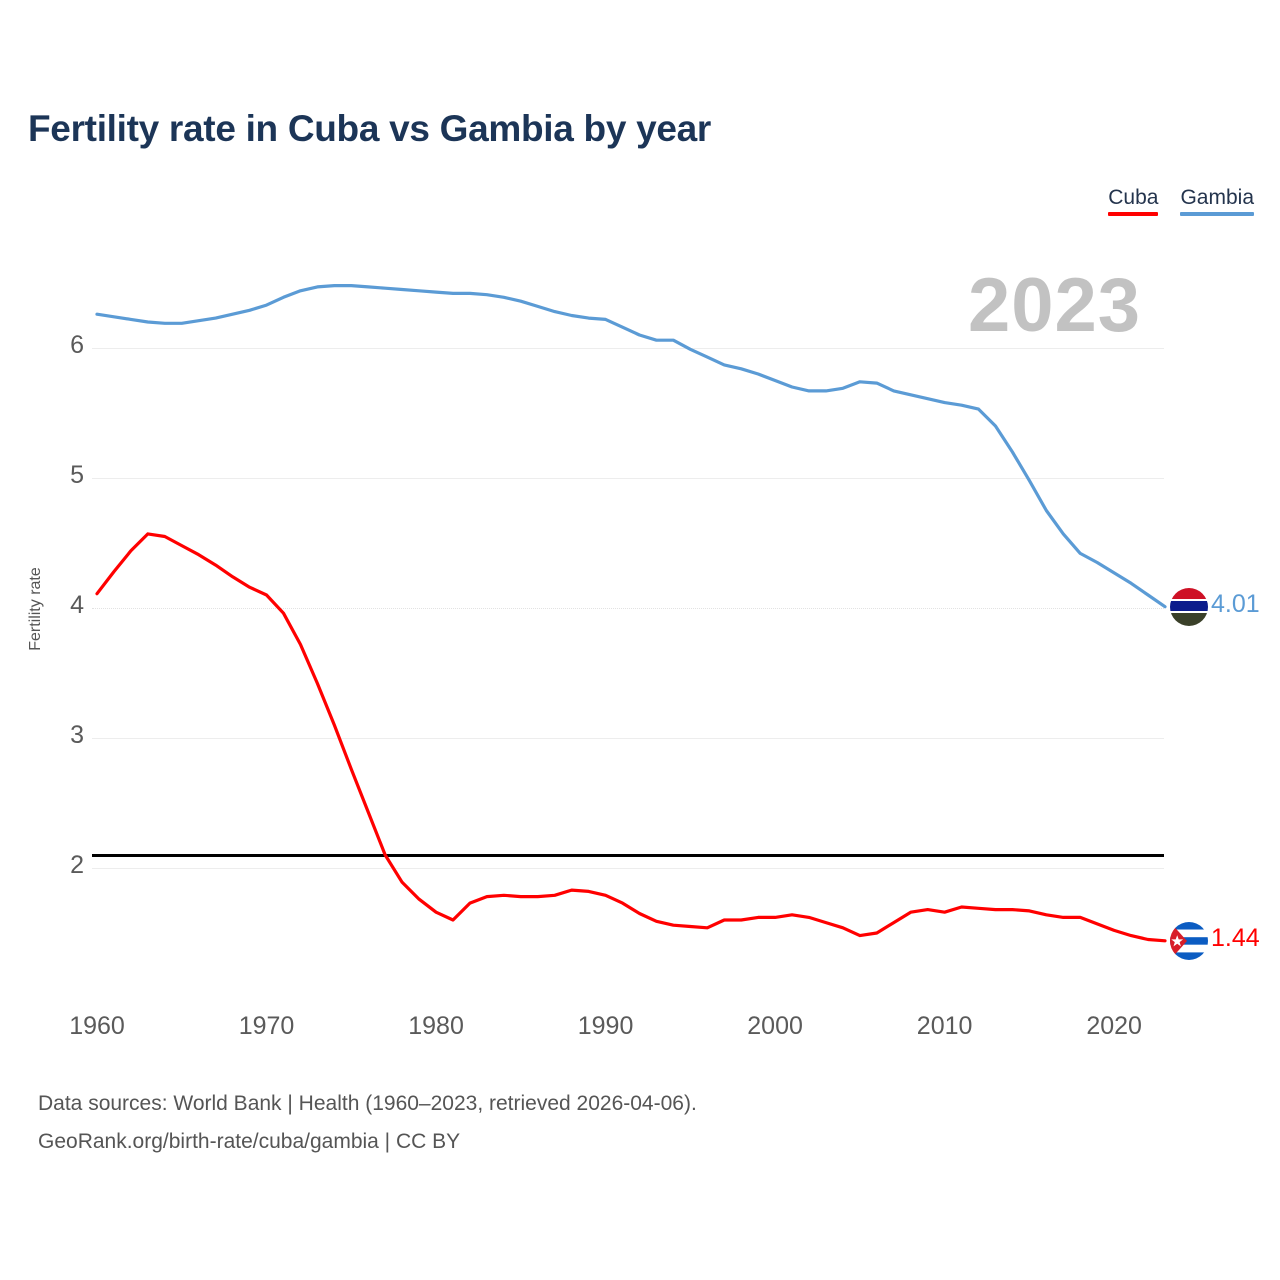  Describe the element at coordinates (775, 1026) in the screenshot. I see `x-tick-label-2000: 2000` at that location.